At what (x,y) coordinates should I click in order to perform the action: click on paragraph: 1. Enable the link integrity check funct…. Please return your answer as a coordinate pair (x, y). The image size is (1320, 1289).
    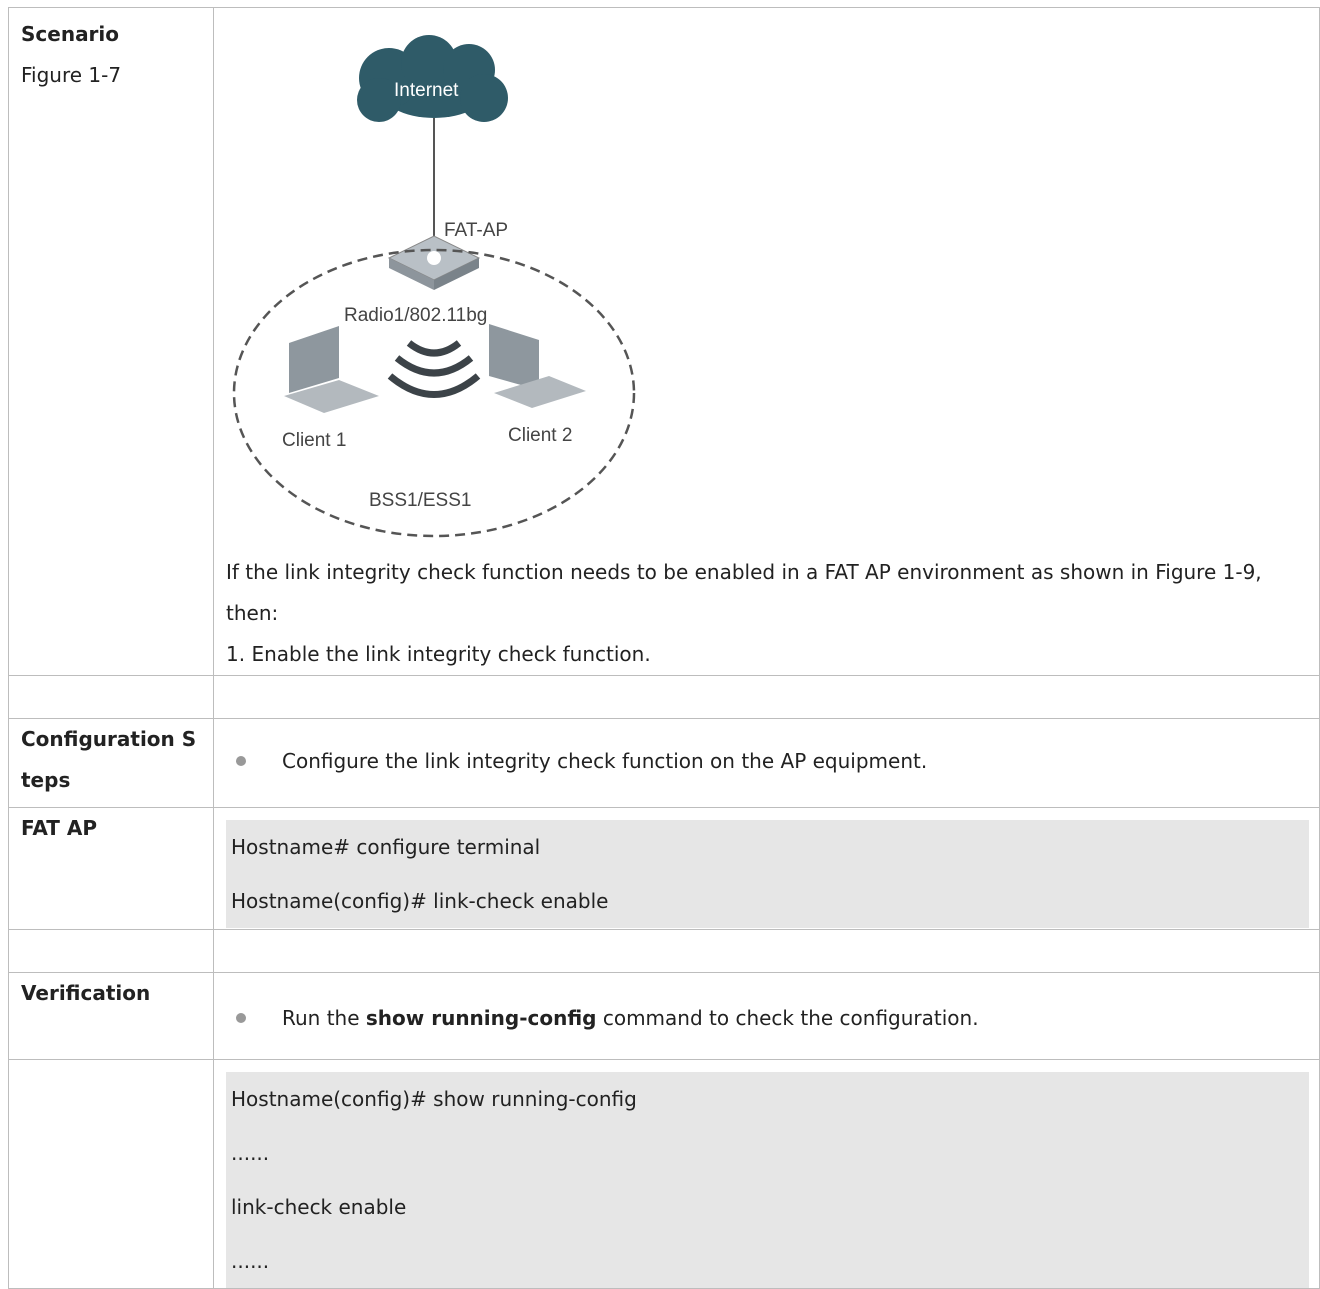
    Looking at the image, I should click on (438, 654).